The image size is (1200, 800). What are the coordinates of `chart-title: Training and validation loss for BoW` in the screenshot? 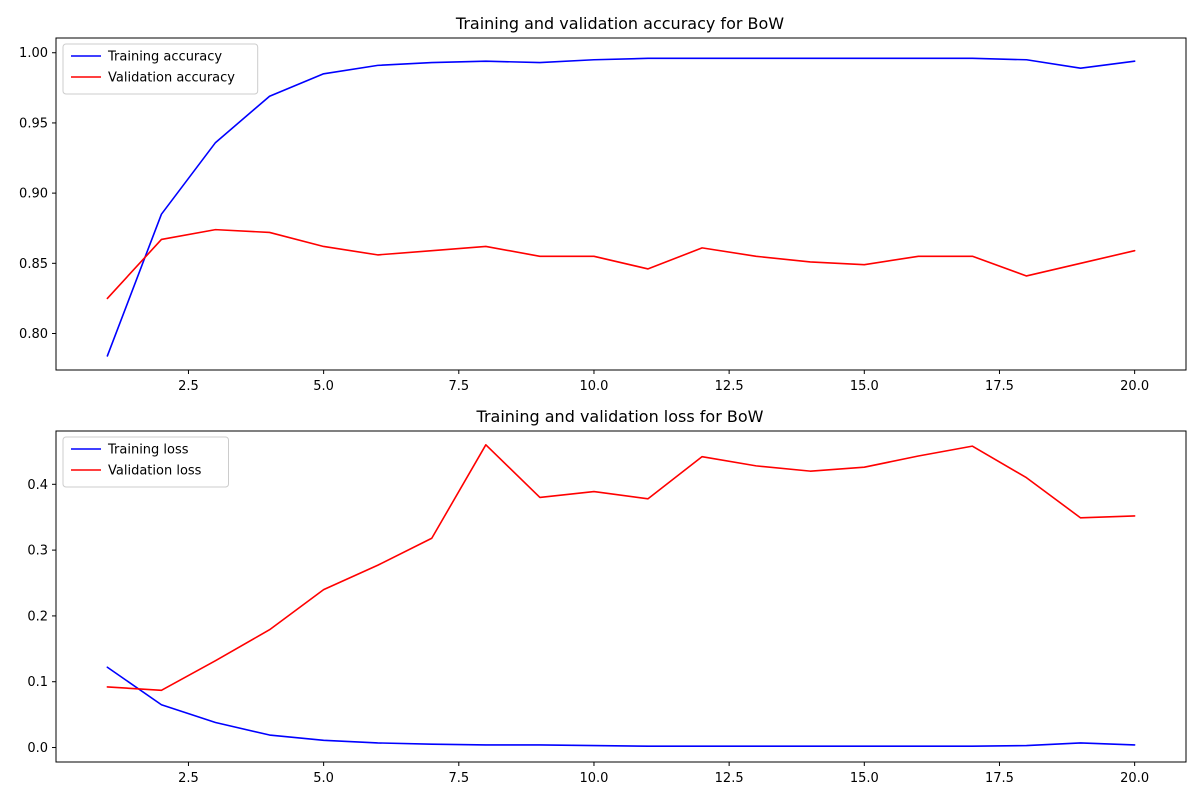 It's located at (620, 416).